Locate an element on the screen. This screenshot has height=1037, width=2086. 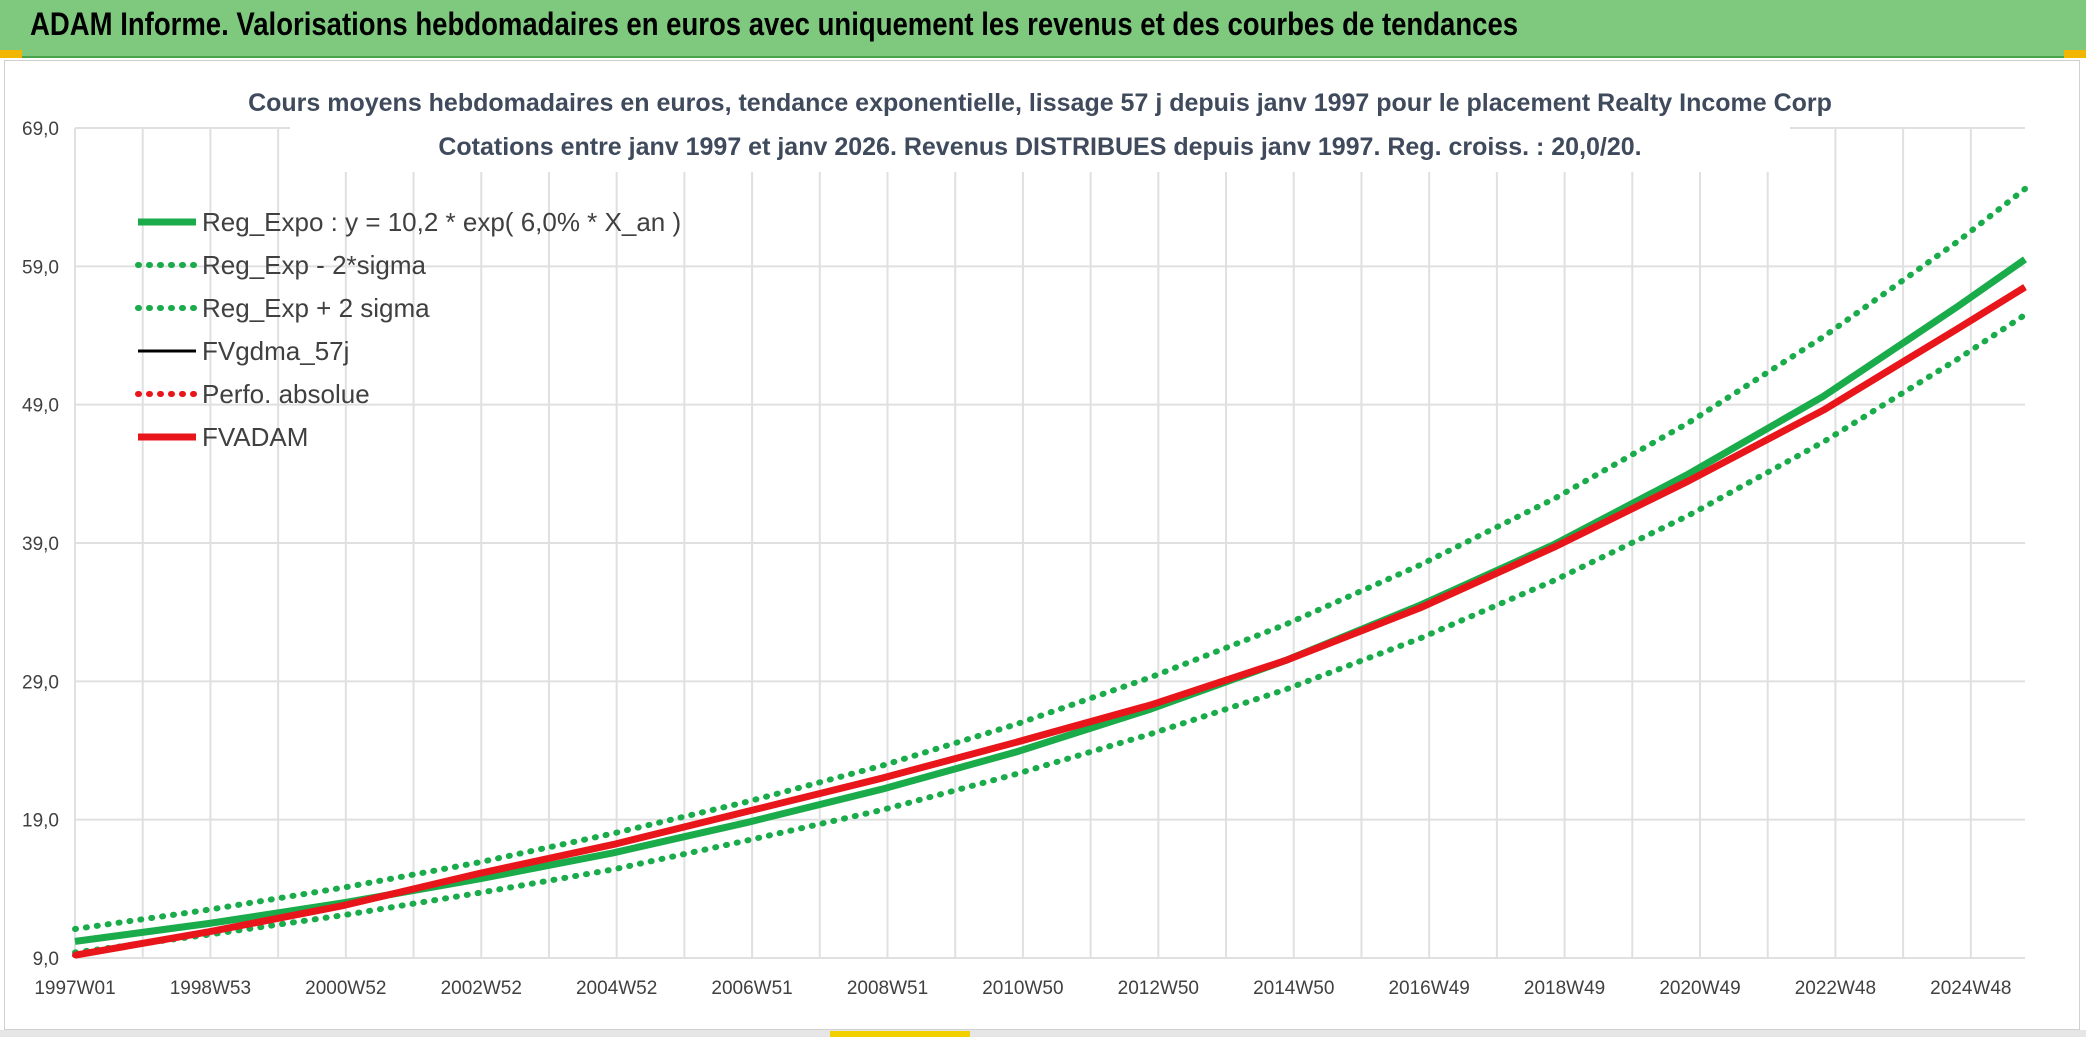
x-tick-label: 2014W50 is located at coordinates (1293, 988).